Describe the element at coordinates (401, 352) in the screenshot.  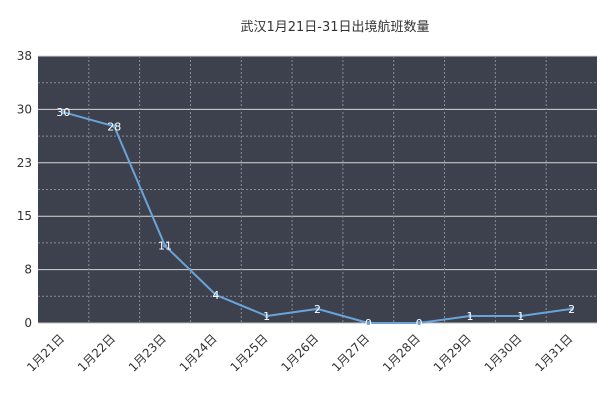
I see `x-tick-label: 1月28日` at that location.